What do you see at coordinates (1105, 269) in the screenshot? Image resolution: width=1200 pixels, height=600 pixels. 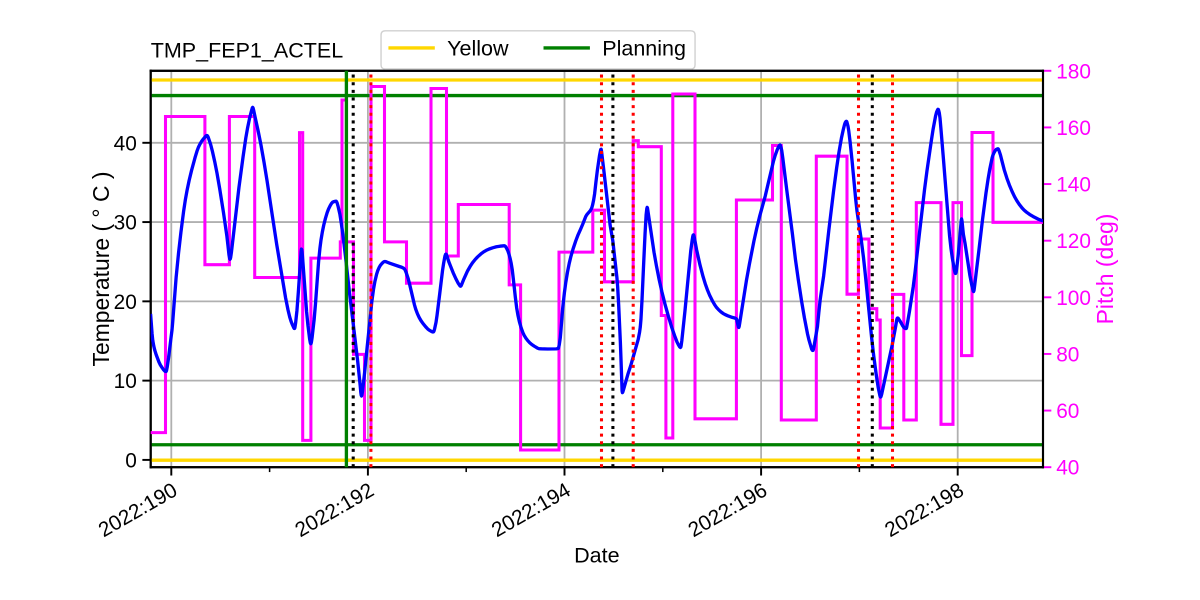 I see `svg-text: Pitch (deg)` at bounding box center [1105, 269].